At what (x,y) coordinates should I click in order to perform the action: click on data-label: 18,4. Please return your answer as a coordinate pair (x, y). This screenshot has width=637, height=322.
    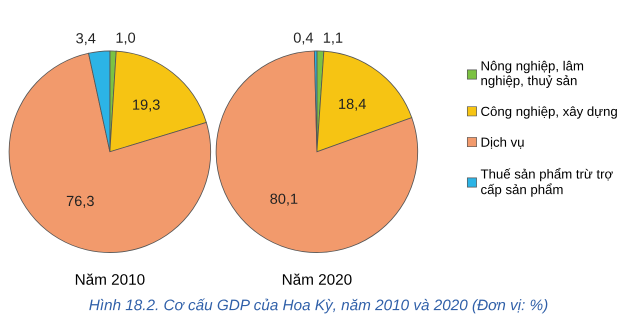
    Looking at the image, I should click on (352, 104).